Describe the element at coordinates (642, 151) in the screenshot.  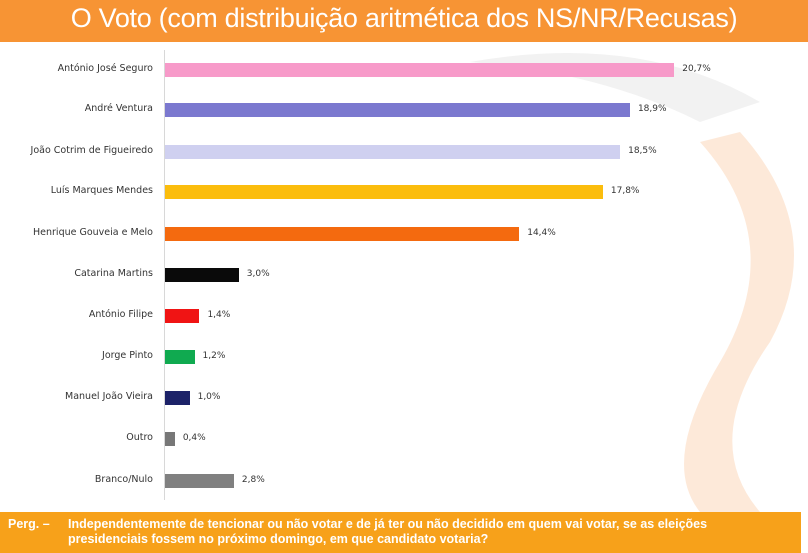
I see `data-label: 18,5%` at that location.